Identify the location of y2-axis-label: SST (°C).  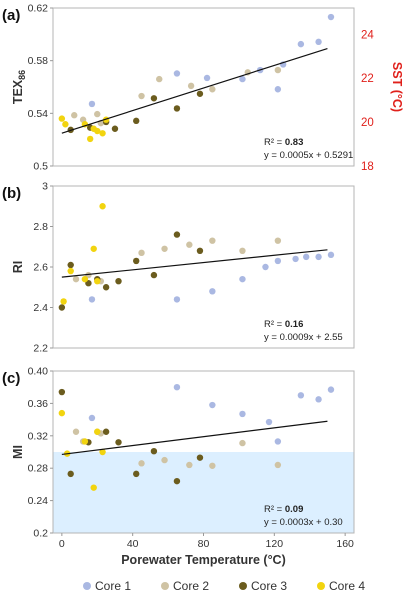
(397, 87).